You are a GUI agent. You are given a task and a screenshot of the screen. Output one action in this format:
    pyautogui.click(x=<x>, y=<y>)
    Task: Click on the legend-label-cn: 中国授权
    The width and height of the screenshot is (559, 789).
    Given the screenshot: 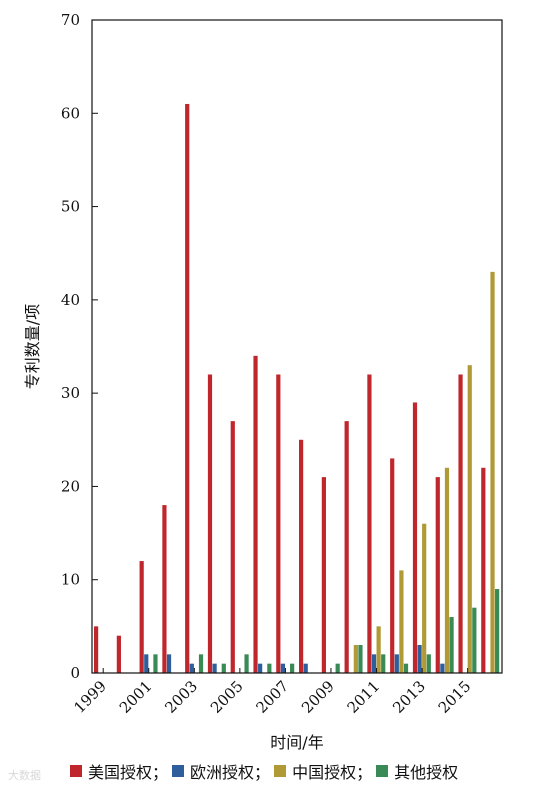 What is the action you would take?
    pyautogui.click(x=324, y=772)
    